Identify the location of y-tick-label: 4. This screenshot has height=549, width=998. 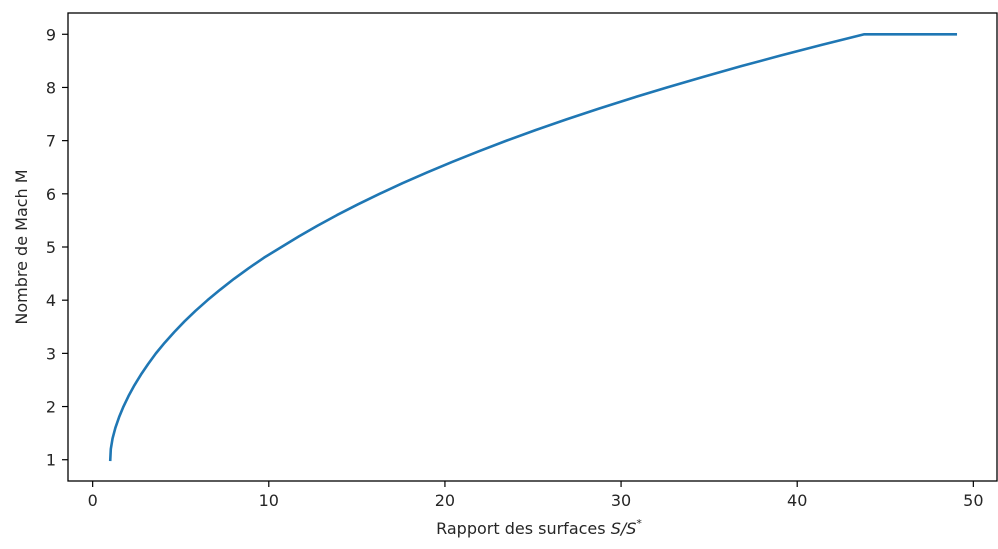
(51, 300).